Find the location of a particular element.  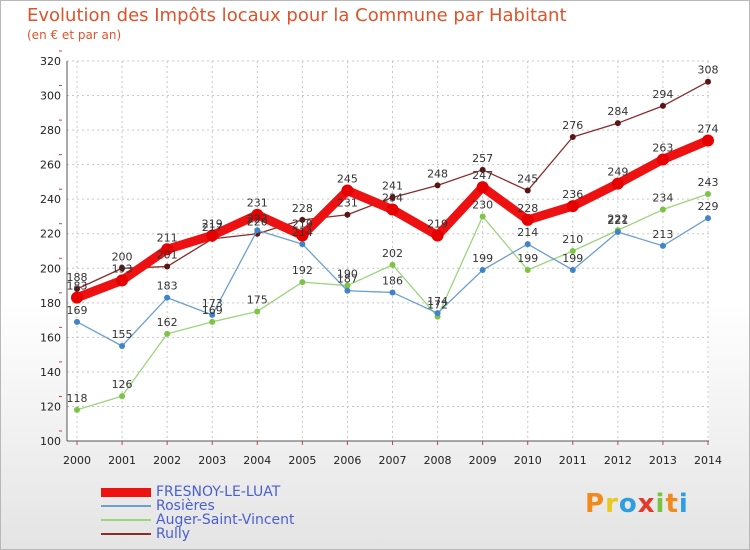

chart-subtitle: (en € et par an) is located at coordinates (74, 35).